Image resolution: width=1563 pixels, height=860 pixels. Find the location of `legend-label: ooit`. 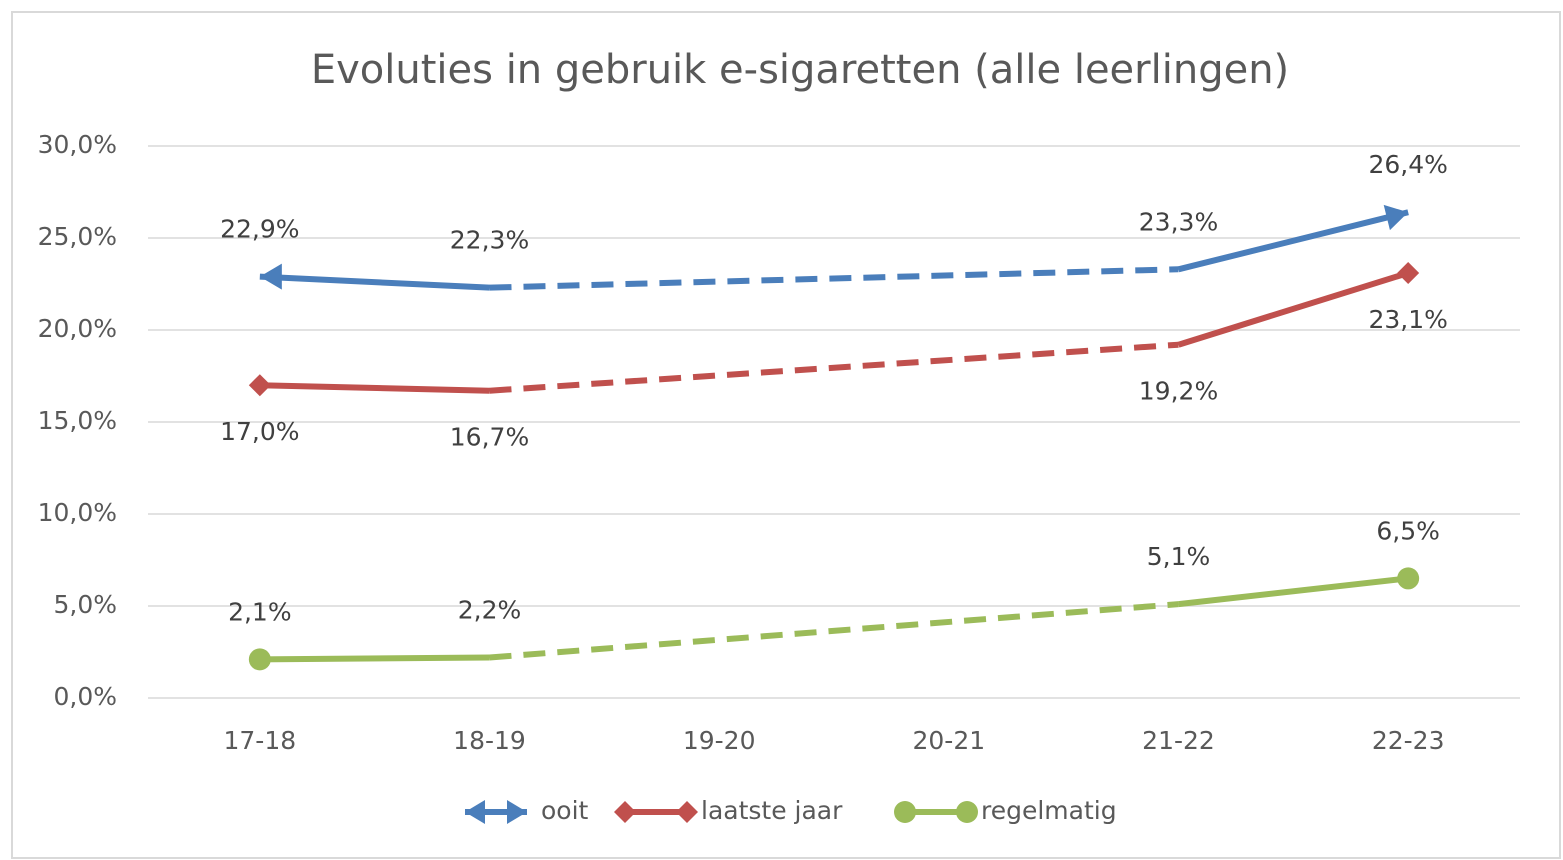

legend-label: ooit is located at coordinates (565, 810).